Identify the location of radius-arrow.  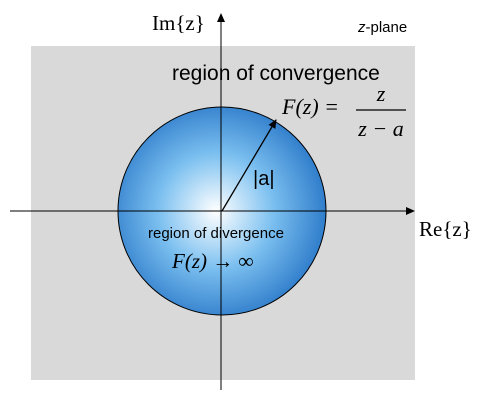
(249, 165).